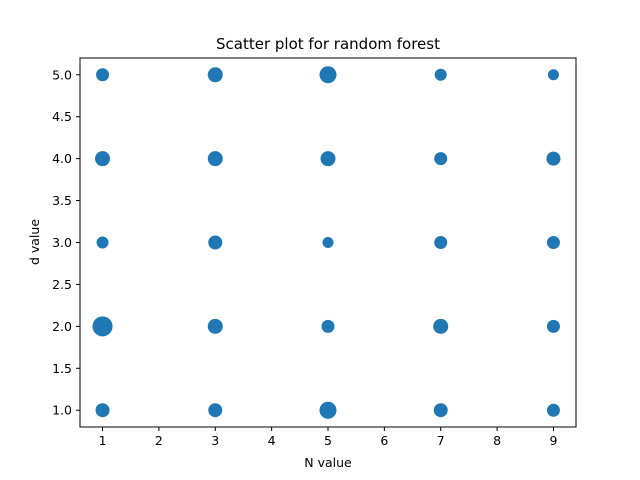 This screenshot has height=480, width=640. I want to click on x-tick-label: 9, so click(553, 440).